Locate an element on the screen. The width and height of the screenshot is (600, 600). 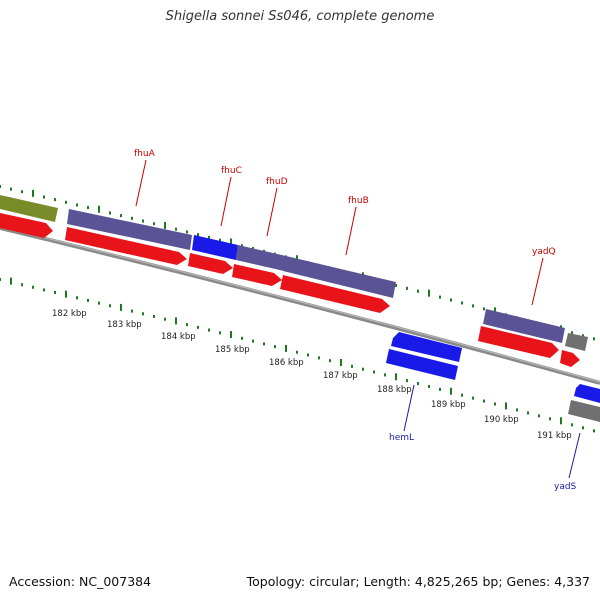
gene-fhuA is located at coordinates (129, 229).